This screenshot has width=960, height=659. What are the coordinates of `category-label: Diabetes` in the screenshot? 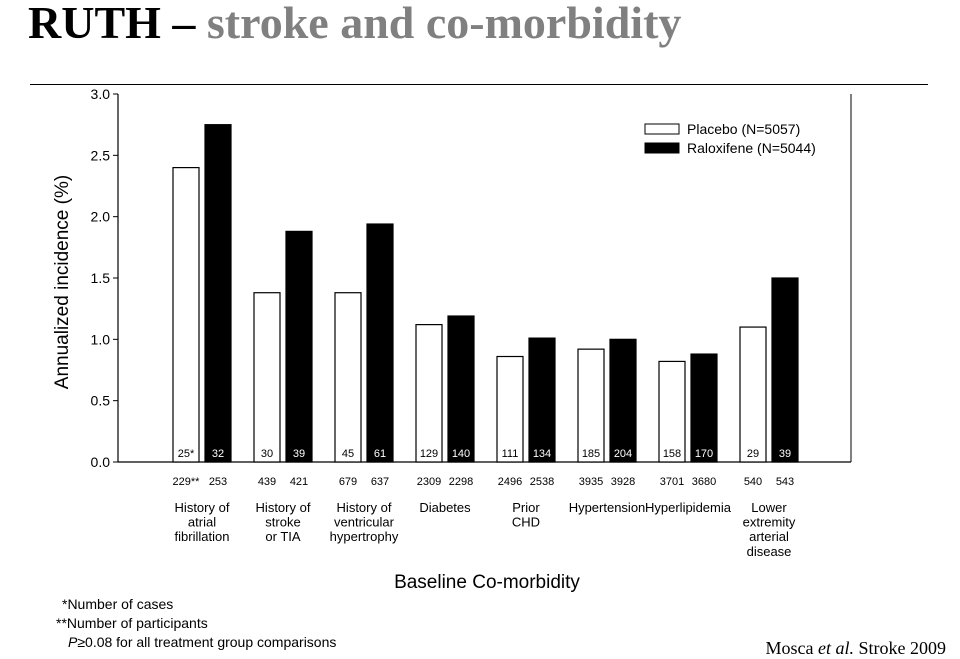 It's located at (445, 507).